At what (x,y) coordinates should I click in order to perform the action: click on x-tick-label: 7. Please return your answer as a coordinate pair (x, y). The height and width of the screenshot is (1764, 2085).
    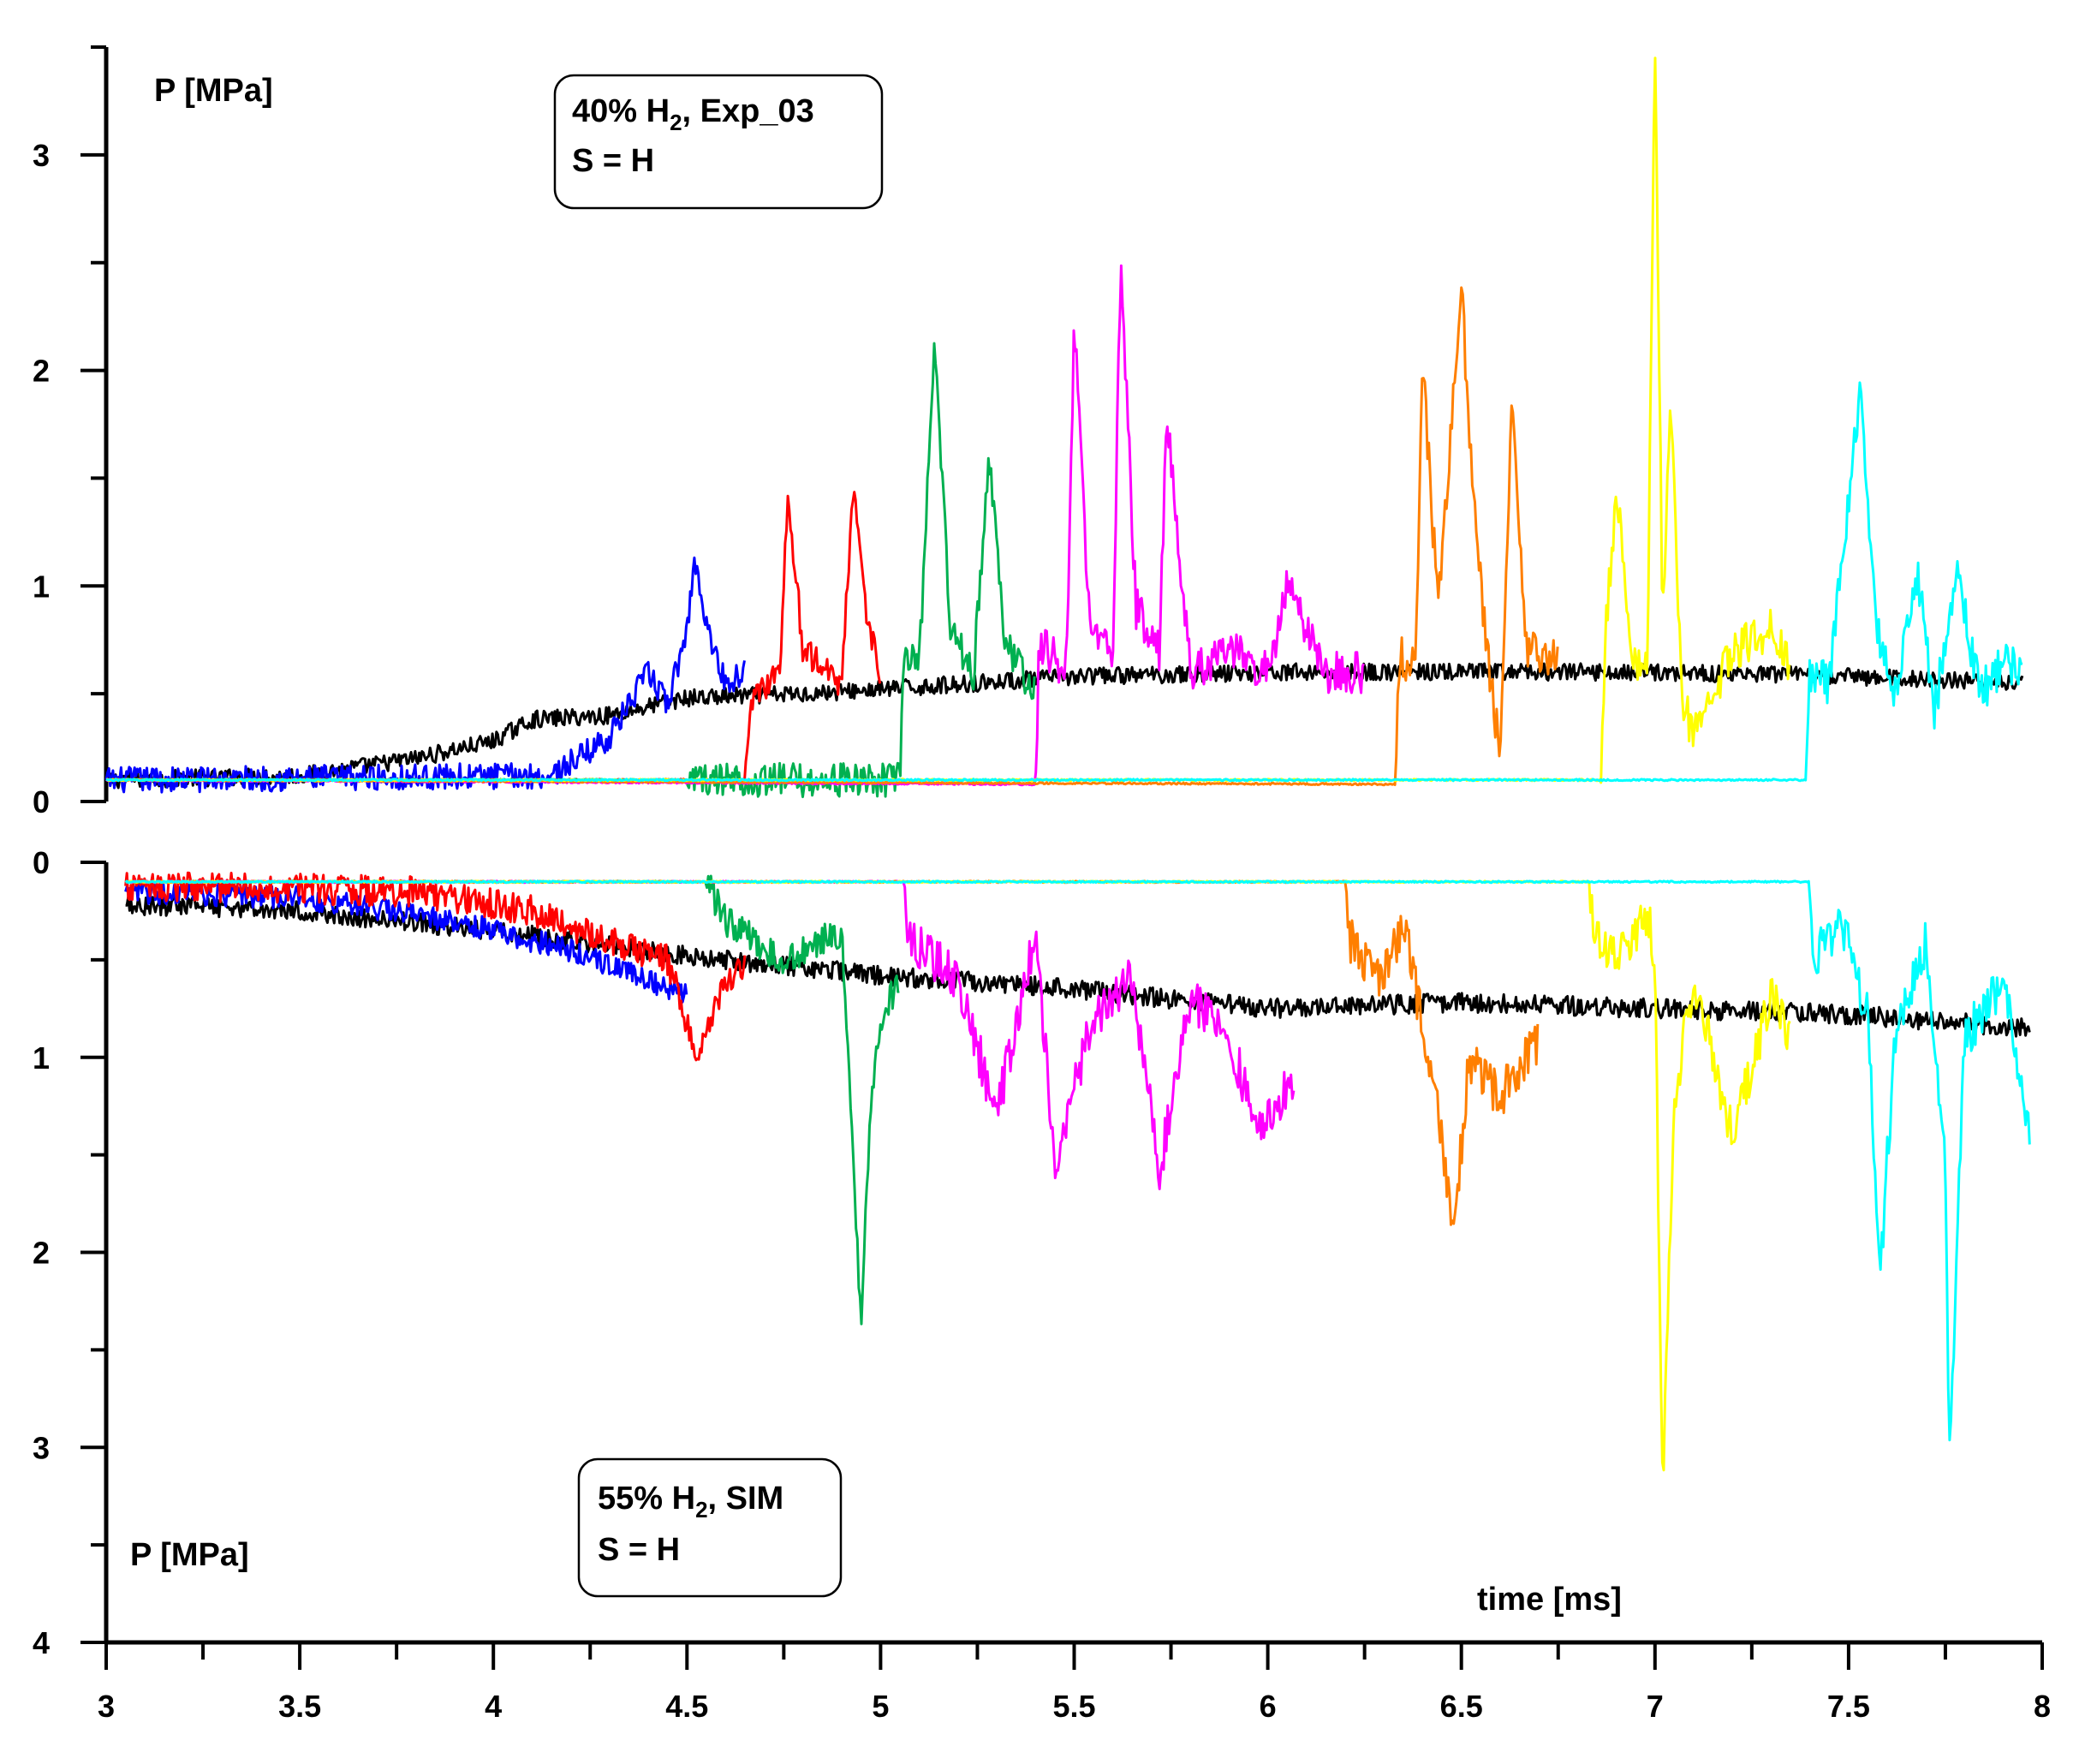
    Looking at the image, I should click on (1655, 1707).